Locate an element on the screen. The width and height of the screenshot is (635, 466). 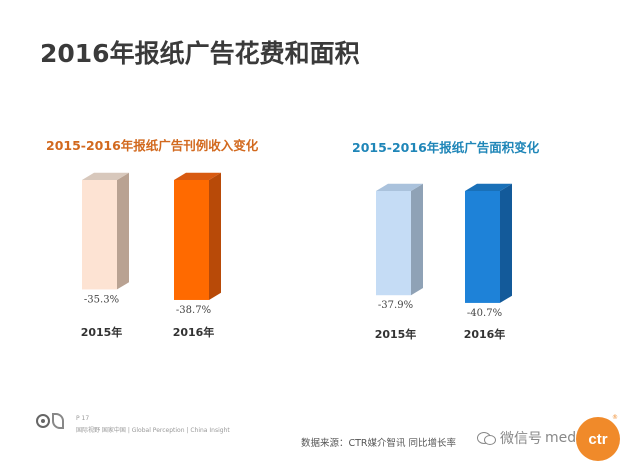
page-title: 2016年报纸广告花费和面积 is located at coordinates (200, 53).